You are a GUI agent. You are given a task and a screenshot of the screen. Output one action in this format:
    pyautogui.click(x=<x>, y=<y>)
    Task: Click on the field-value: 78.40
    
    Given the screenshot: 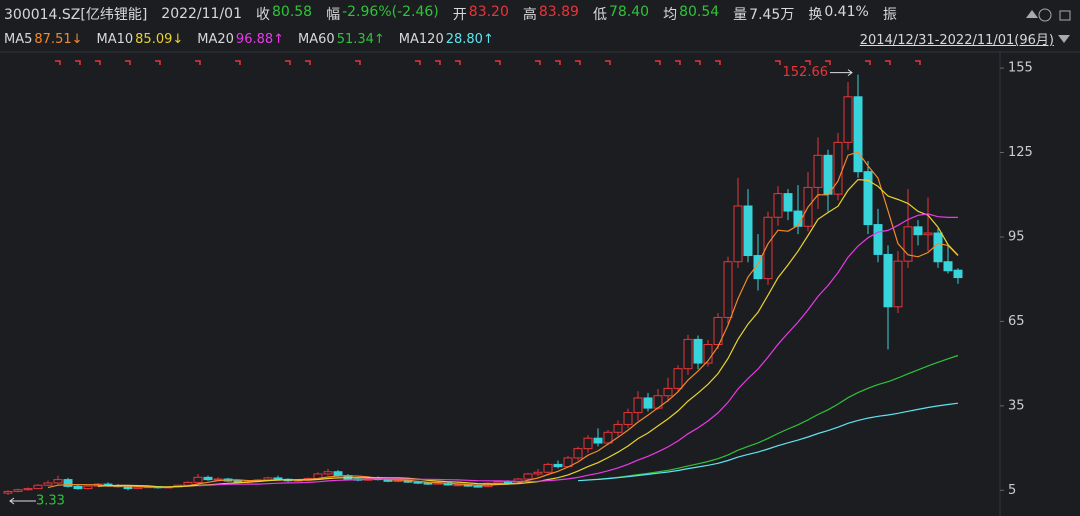 What is the action you would take?
    pyautogui.click(x=629, y=12)
    